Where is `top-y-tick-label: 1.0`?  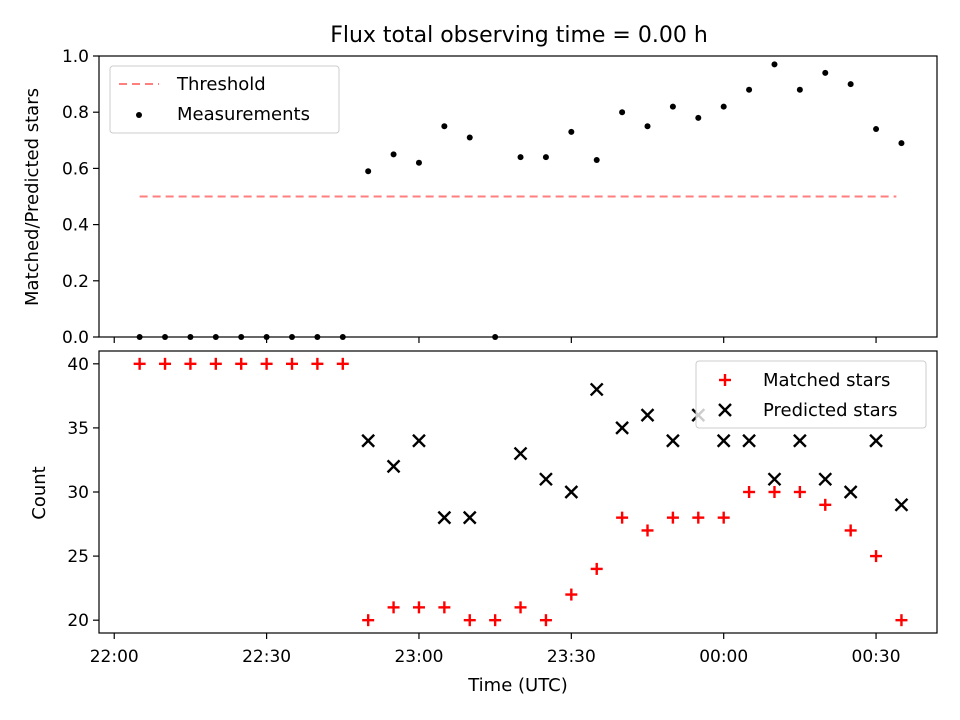
top-y-tick-label: 1.0 is located at coordinates (75, 57).